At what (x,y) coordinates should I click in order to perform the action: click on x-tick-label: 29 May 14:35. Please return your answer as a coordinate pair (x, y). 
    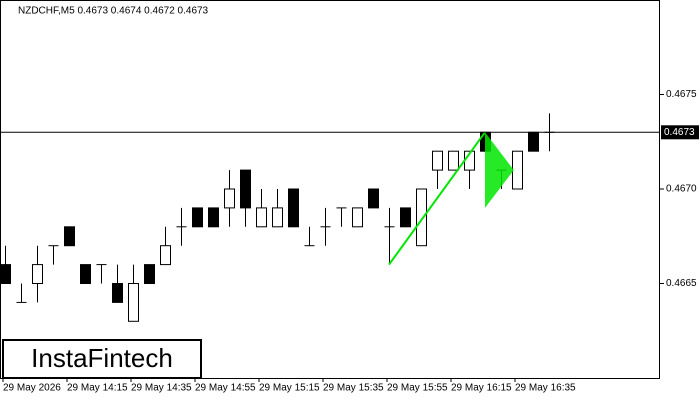
    Looking at the image, I should click on (161, 388).